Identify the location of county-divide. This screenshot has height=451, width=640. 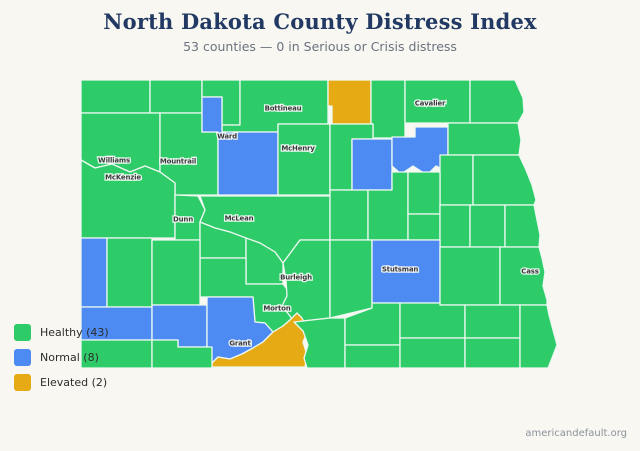
(115, 96).